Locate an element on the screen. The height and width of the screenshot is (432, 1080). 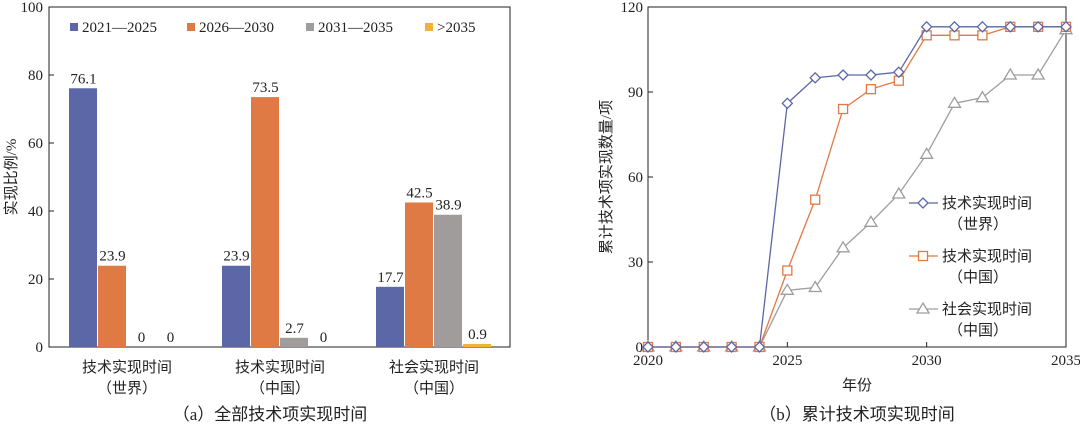
y-tick-label: 80 is located at coordinates (35, 76).